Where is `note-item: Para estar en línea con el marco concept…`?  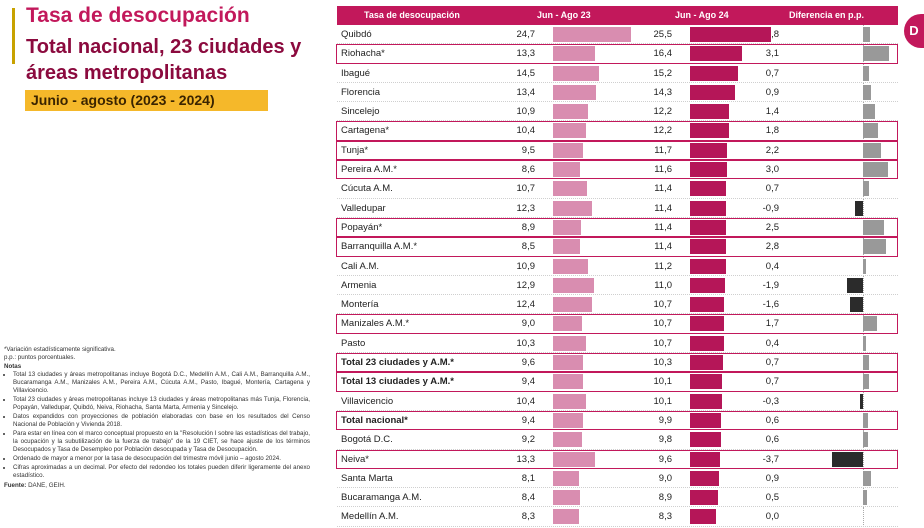
note-item: Para estar en línea con el marco concept… is located at coordinates (161, 442).